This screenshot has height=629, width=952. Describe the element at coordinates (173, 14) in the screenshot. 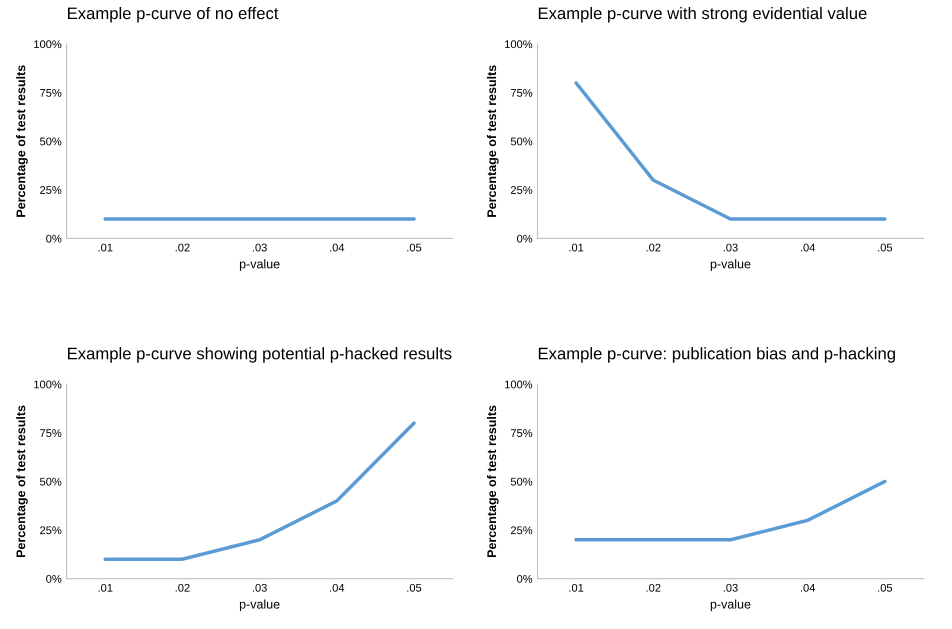

I see `chart-title: Example p-curve of no effect` at that location.